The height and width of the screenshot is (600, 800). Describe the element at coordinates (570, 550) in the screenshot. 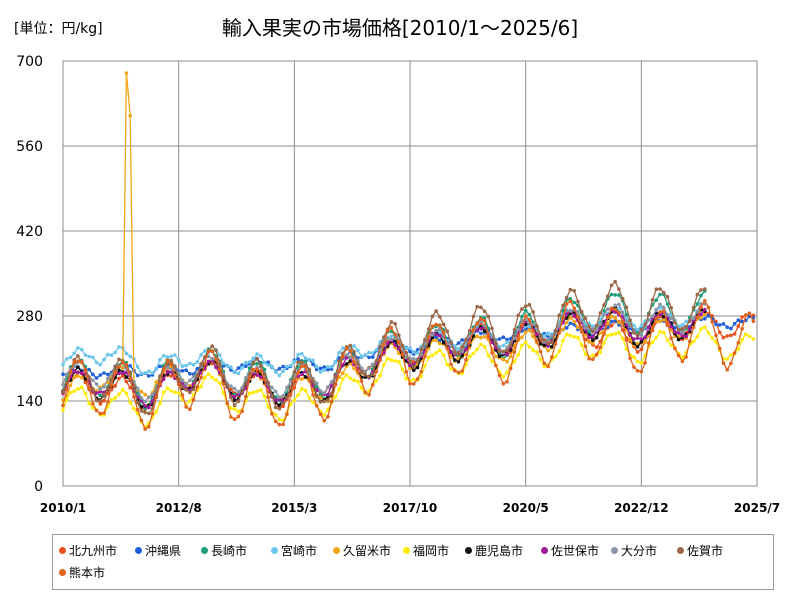

I see `legend-item: 佐世保市` at that location.